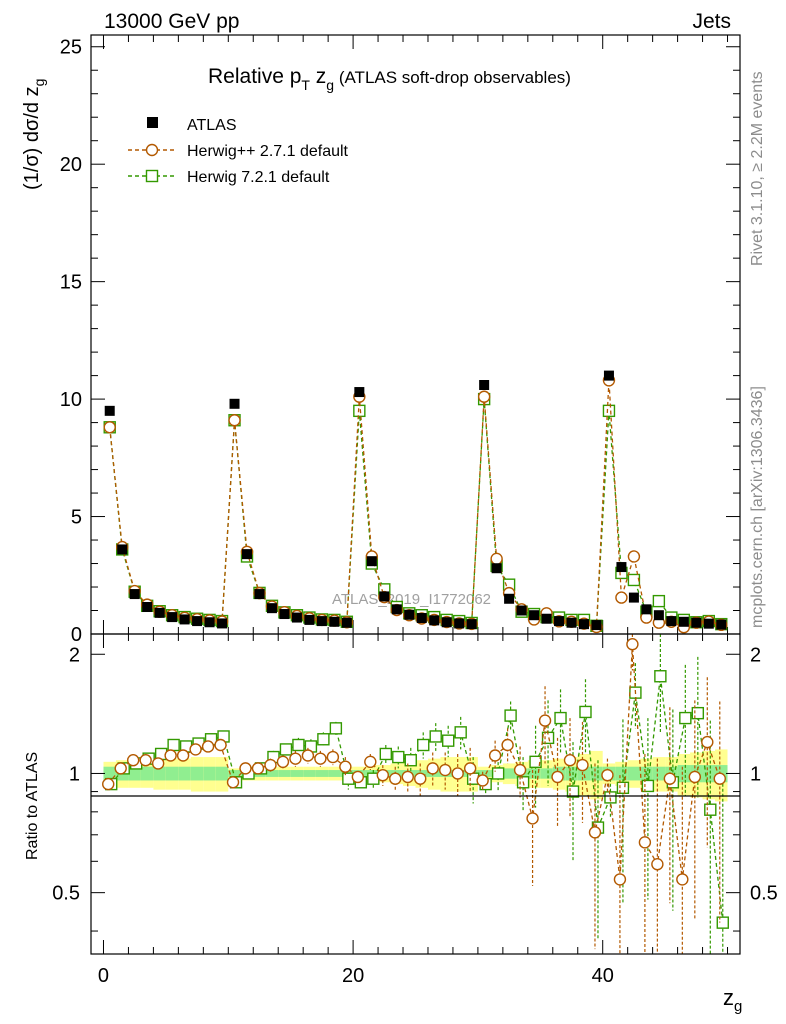 The height and width of the screenshot is (1024, 786). Describe the element at coordinates (353, 976) in the screenshot. I see `x-tick-label: 20` at that location.